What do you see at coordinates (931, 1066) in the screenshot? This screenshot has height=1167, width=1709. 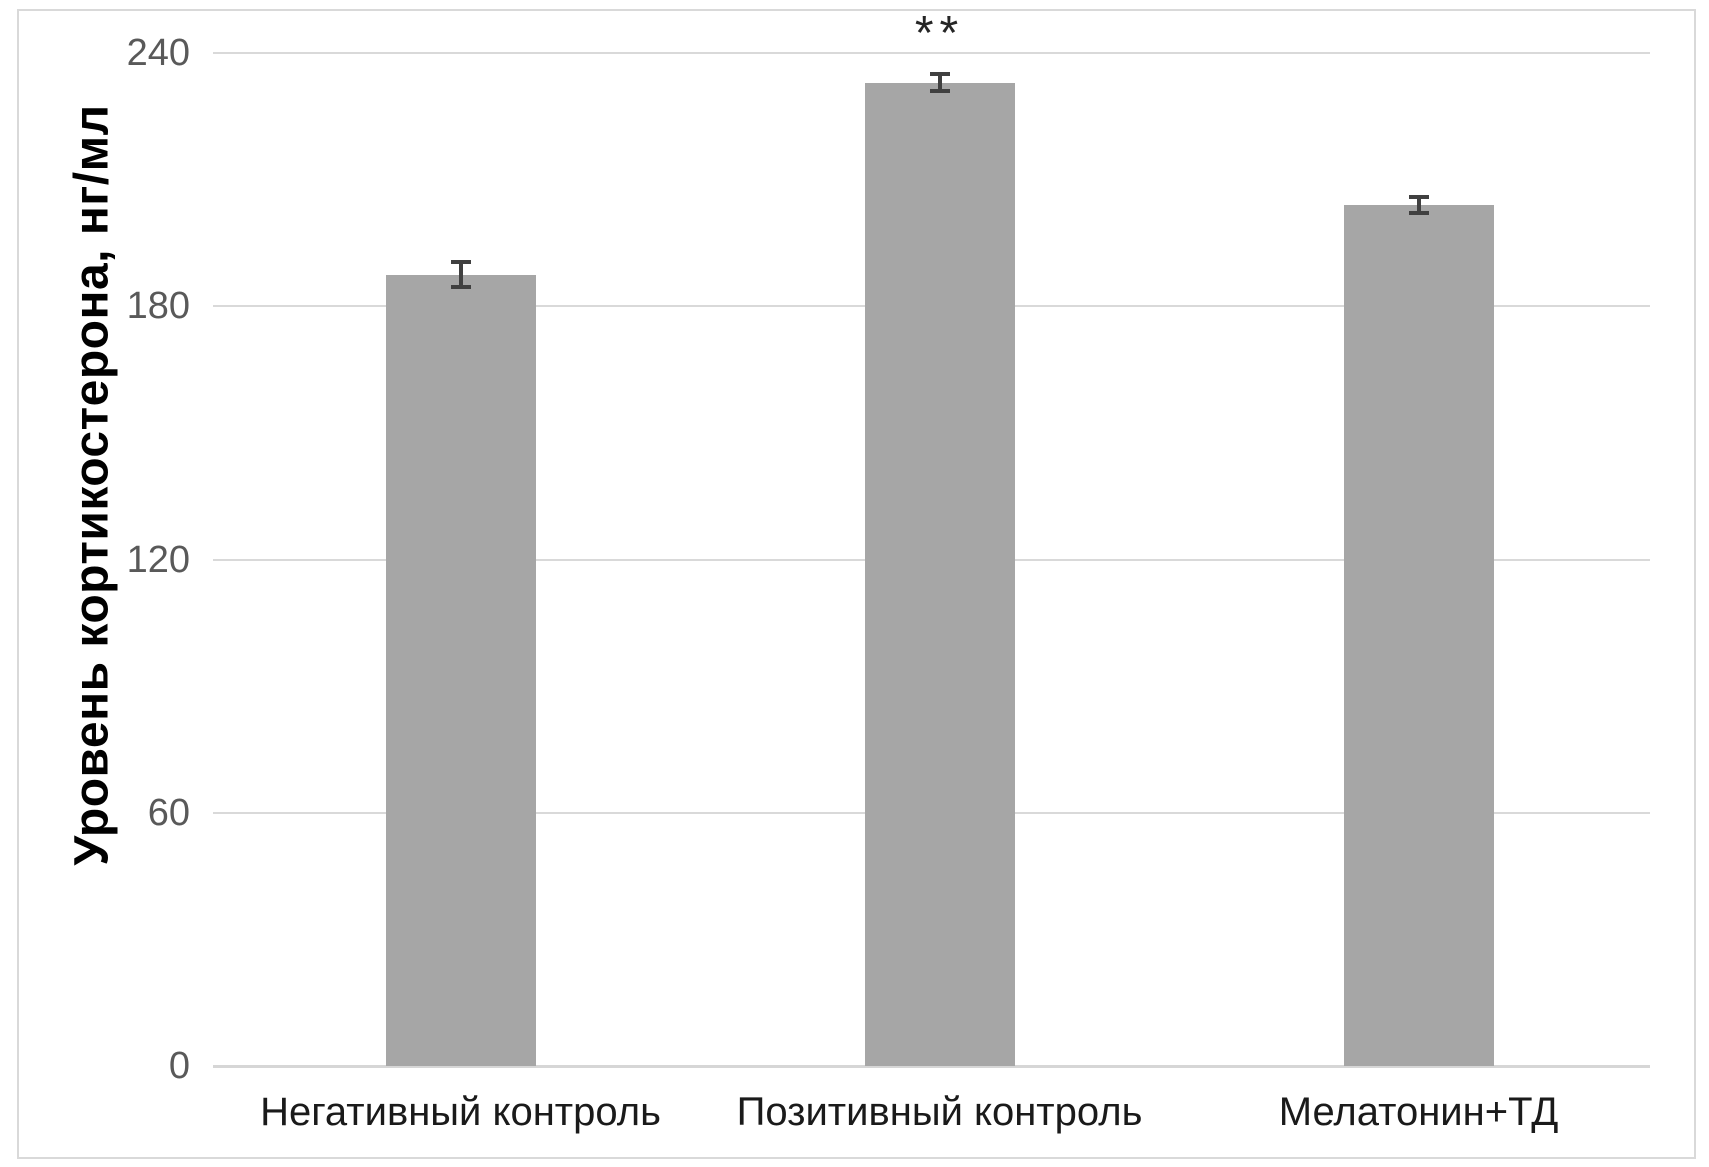 I see `x-axis-line` at bounding box center [931, 1066].